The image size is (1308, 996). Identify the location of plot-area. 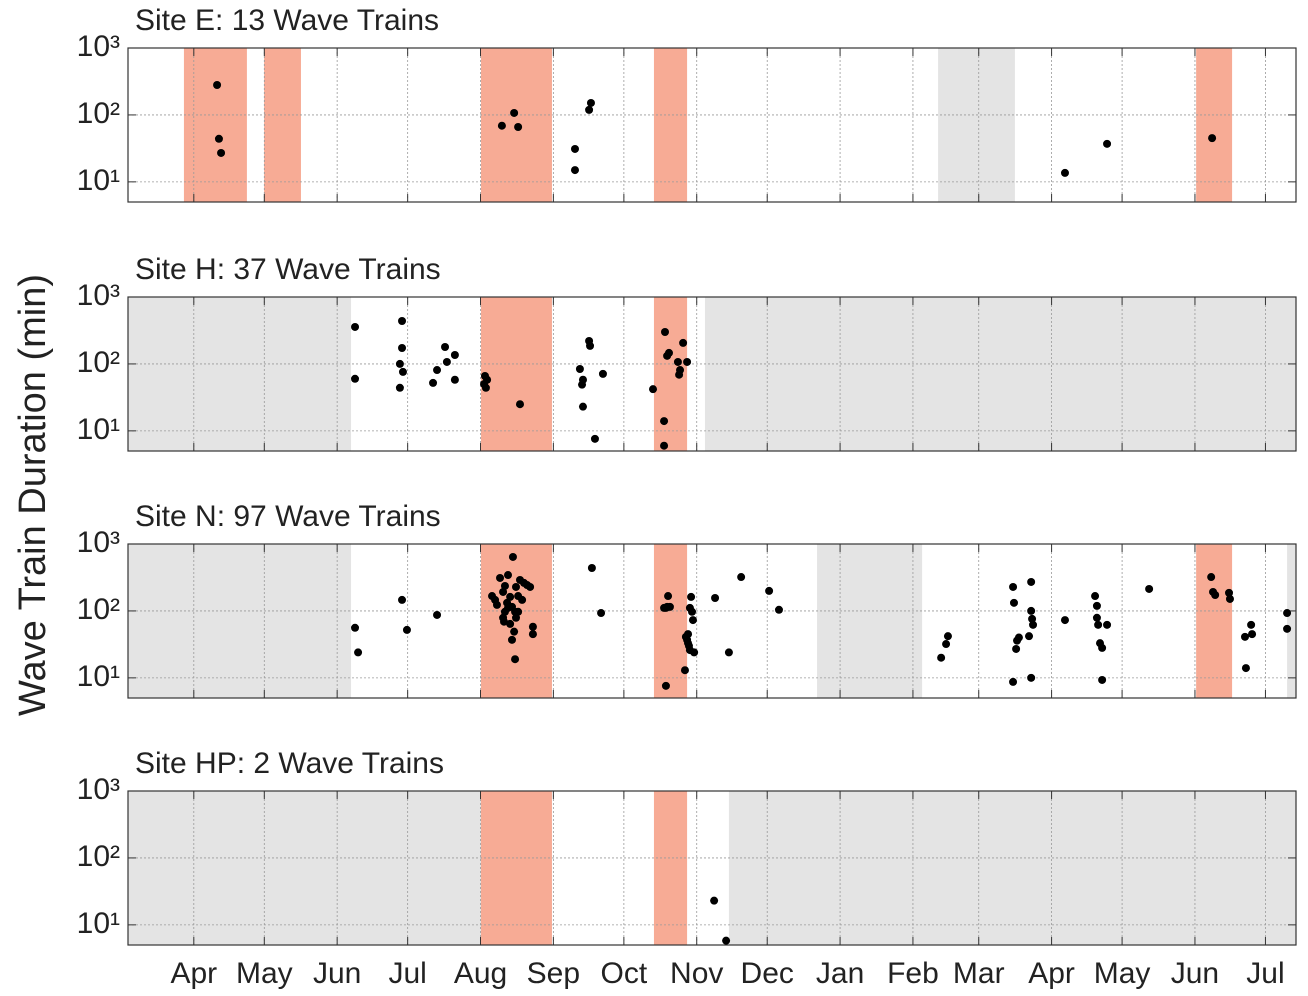
(712, 125).